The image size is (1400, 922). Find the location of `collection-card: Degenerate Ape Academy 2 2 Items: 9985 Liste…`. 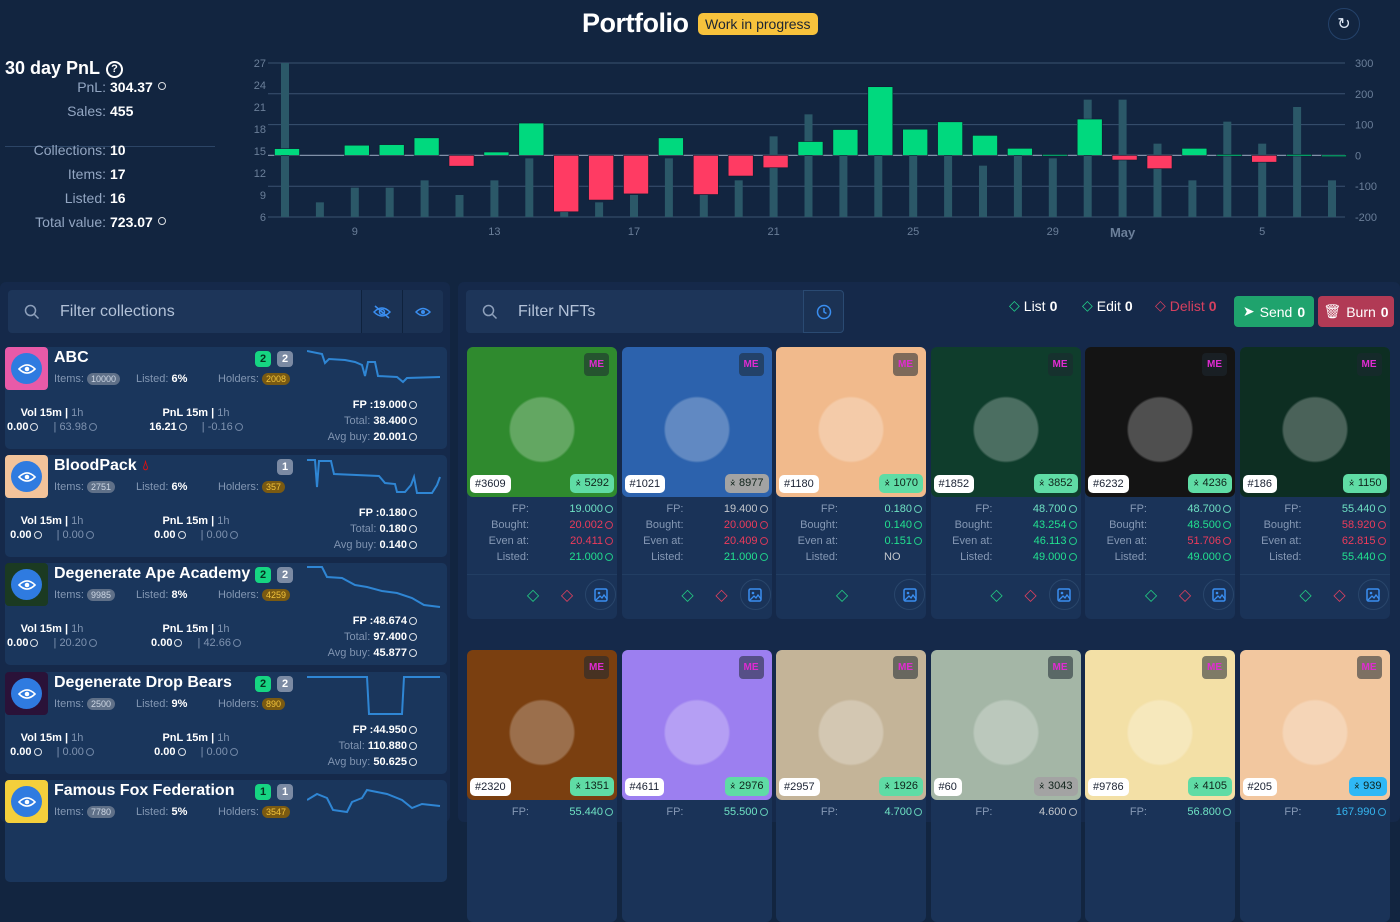

collection-card: Degenerate Ape Academy 2 2 Items: 9985 Liste… is located at coordinates (226, 614).